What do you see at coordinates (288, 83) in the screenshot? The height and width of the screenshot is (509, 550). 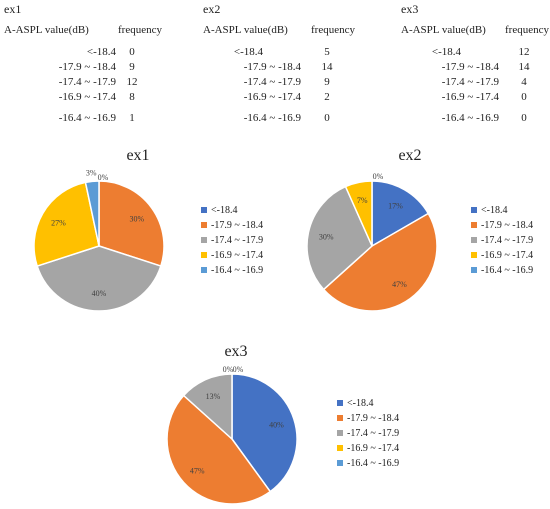 I see `table-row: -17.4 ~ -17.9 9` at bounding box center [288, 83].